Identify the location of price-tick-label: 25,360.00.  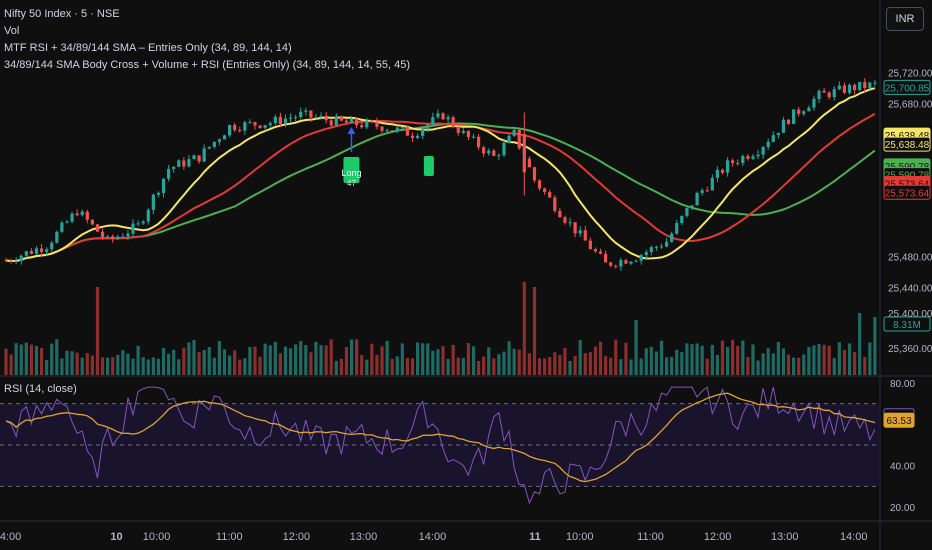
(910, 349).